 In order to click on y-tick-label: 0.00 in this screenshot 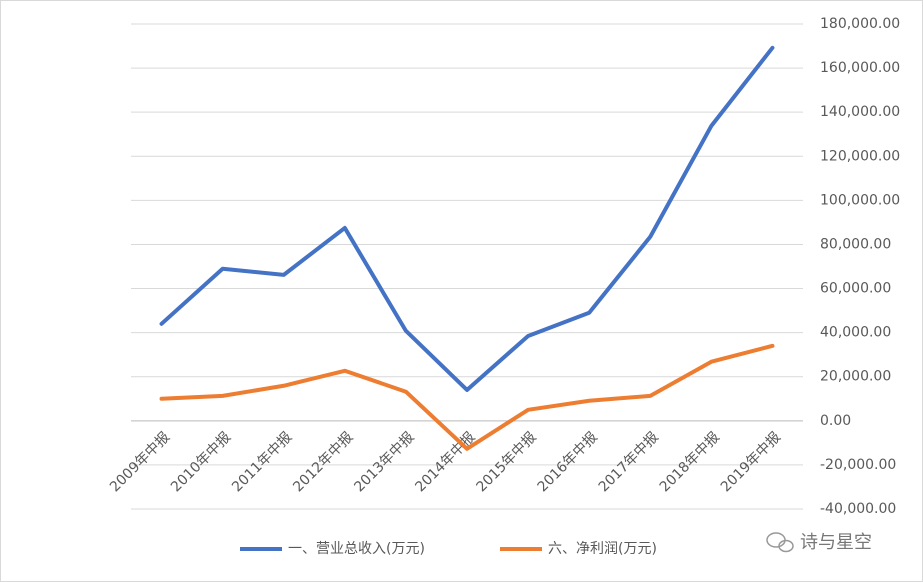, I will do `click(835, 421)`.